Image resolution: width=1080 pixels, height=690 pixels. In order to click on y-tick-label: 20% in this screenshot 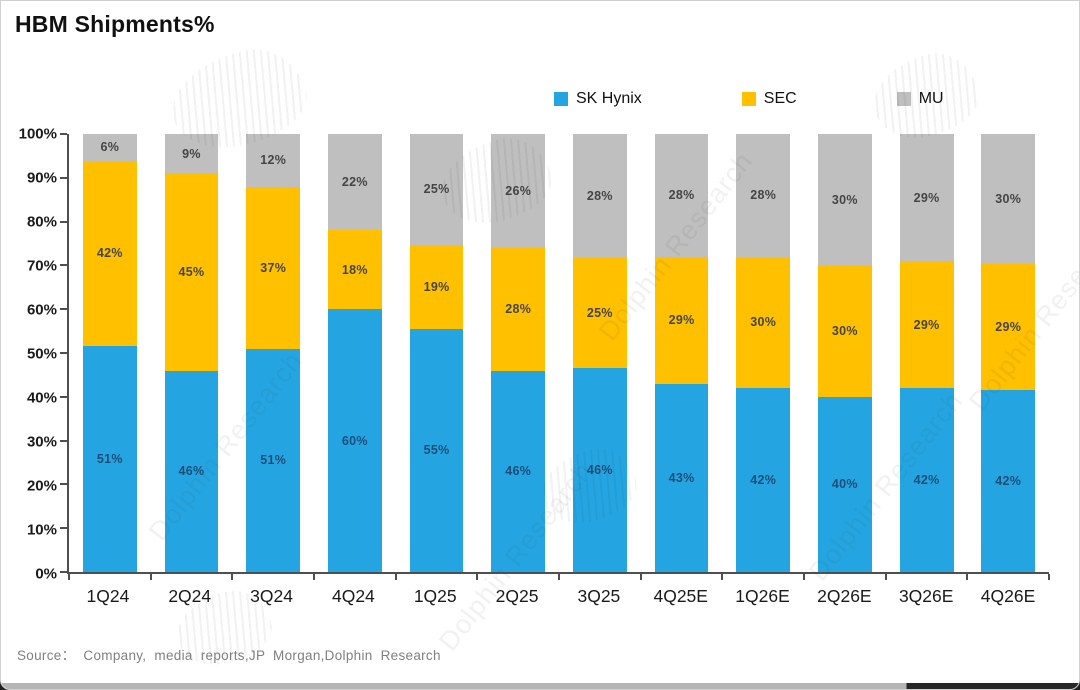, I will do `click(41, 486)`.